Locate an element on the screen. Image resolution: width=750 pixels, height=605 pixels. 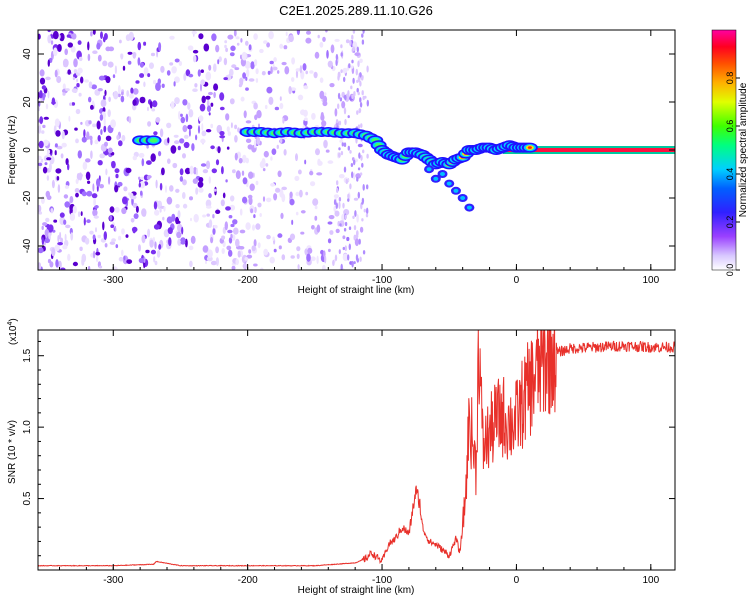
colorbar-tick-label: 0.0 is located at coordinates (730, 270).